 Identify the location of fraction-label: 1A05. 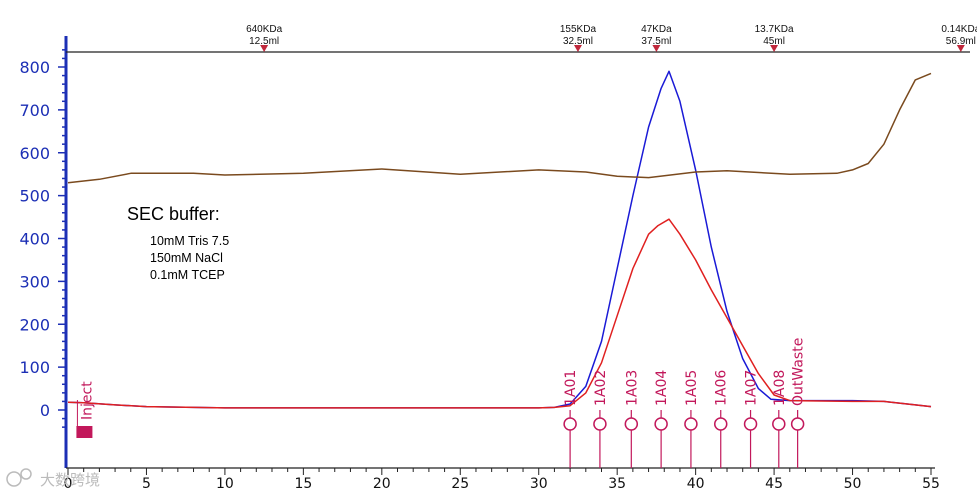
(692, 388).